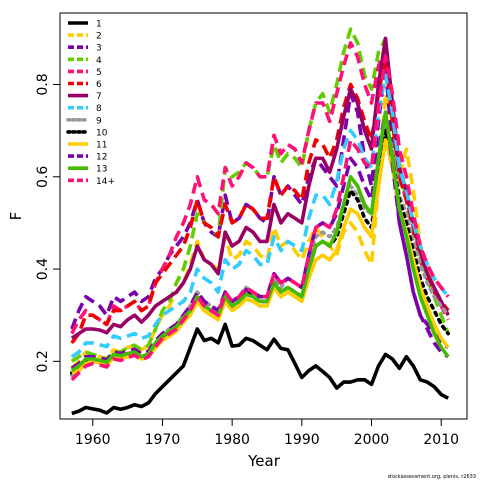 The height and width of the screenshot is (480, 480). Describe the element at coordinates (43, 361) in the screenshot. I see `y-tick-label: 0.2` at that location.